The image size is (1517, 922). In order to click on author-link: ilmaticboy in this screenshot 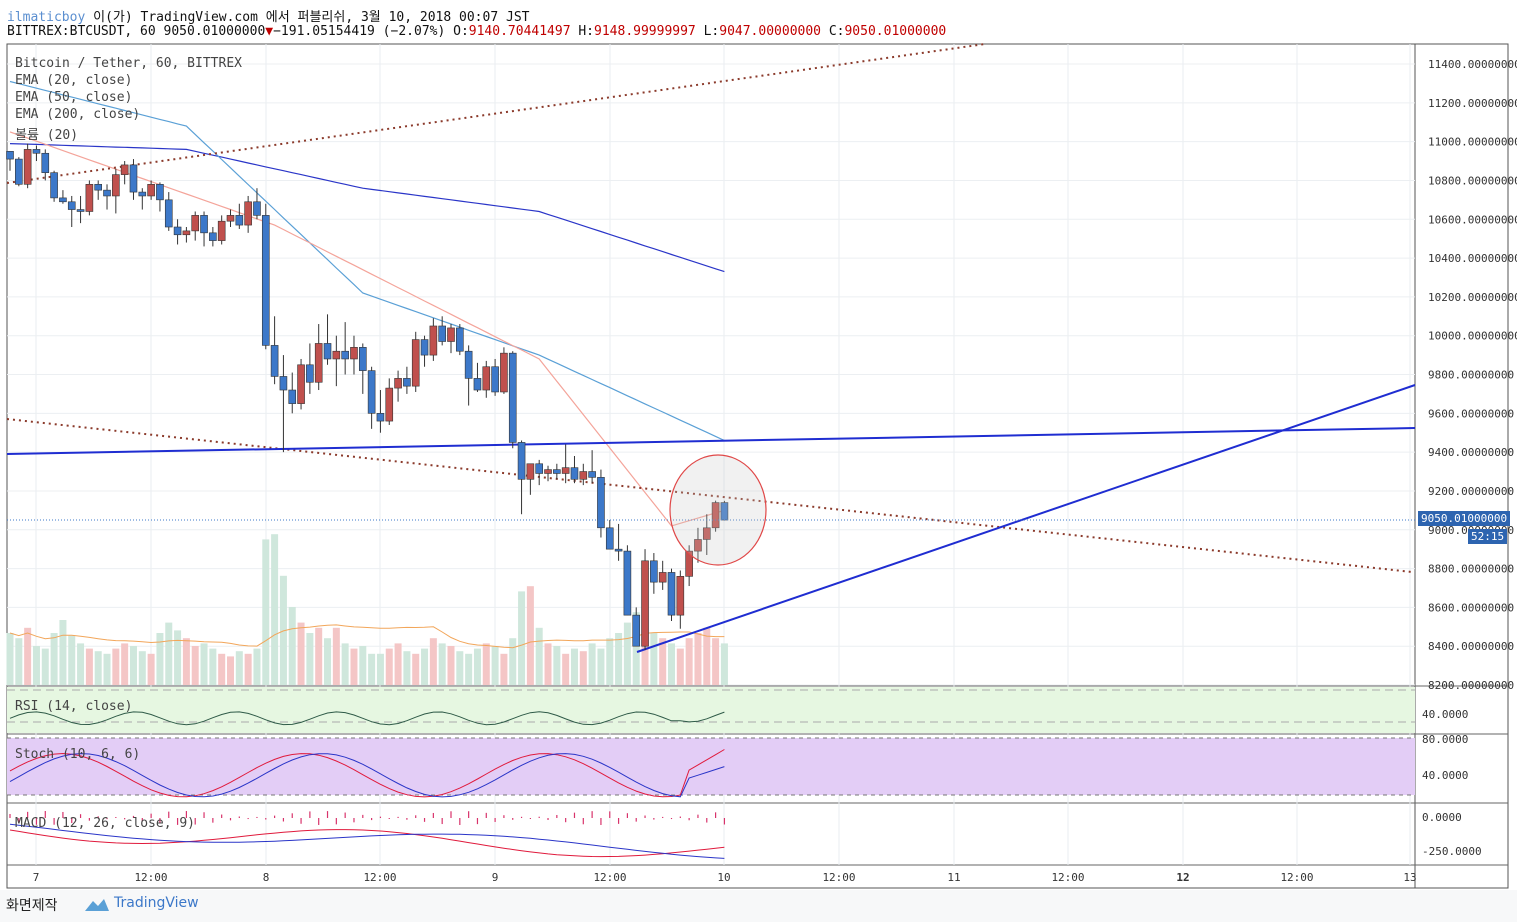, I will do `click(46, 17)`.